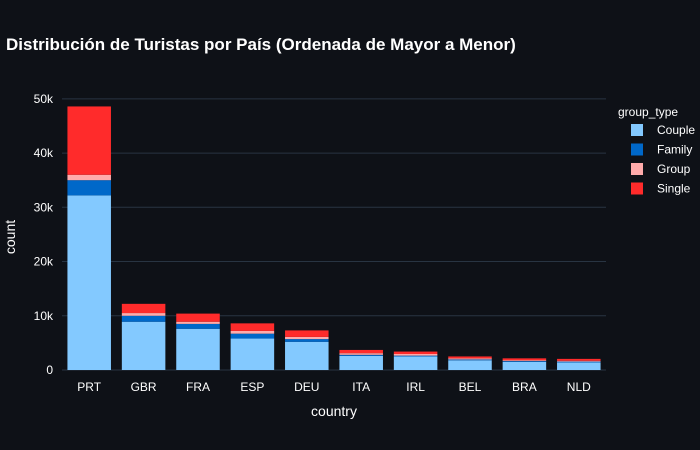 The height and width of the screenshot is (450, 700). I want to click on bar-ita-family, so click(361, 355).